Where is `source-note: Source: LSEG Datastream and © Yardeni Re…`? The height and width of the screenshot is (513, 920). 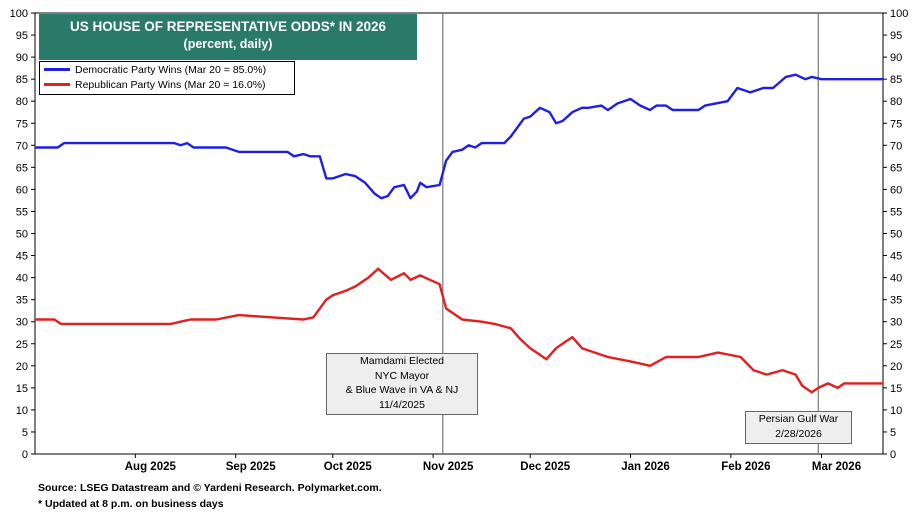
source-note: Source: LSEG Datastream and © Yardeni Re… is located at coordinates (210, 488).